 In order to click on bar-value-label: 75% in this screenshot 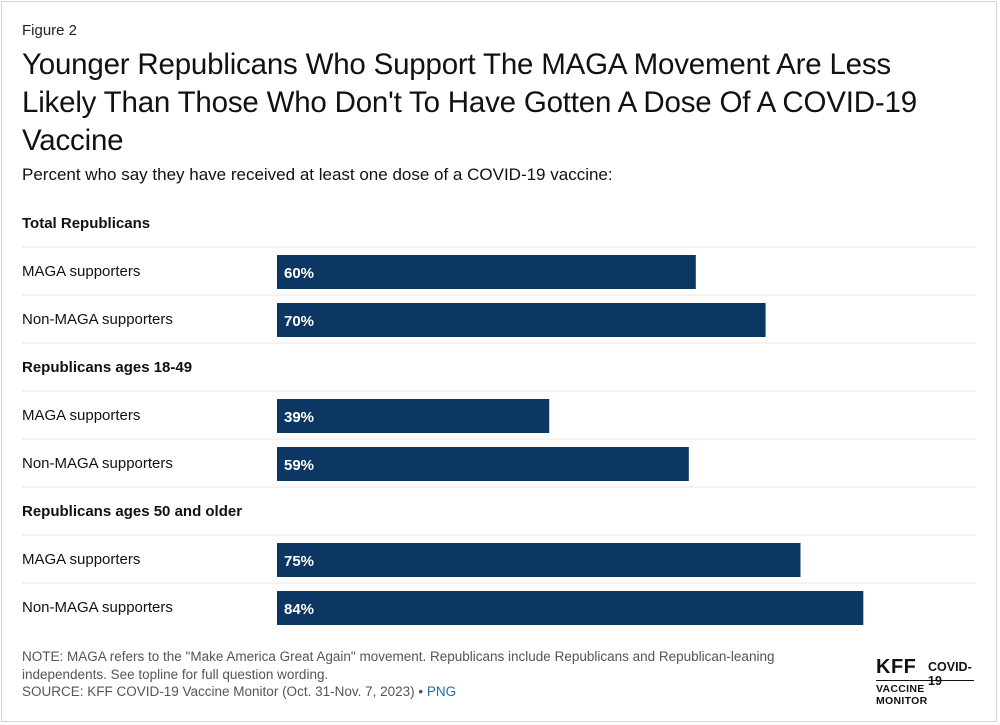, I will do `click(299, 561)`.